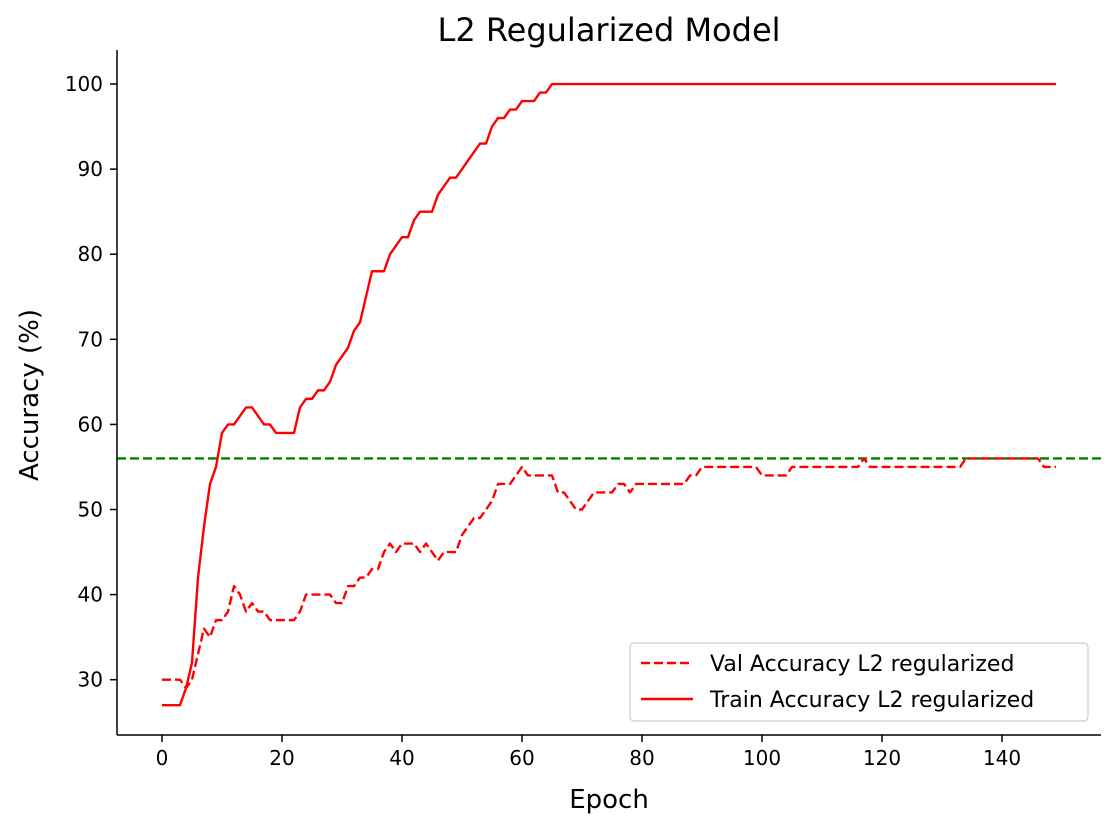 The width and height of the screenshot is (1116, 827). What do you see at coordinates (90, 169) in the screenshot?
I see `y-tick-label: 90` at bounding box center [90, 169].